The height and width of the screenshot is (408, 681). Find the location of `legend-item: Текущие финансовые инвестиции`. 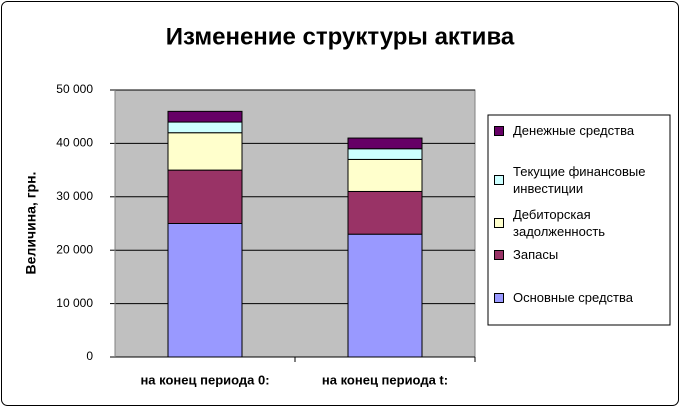

legend-item: Текущие финансовые инвестиции is located at coordinates (581, 180).